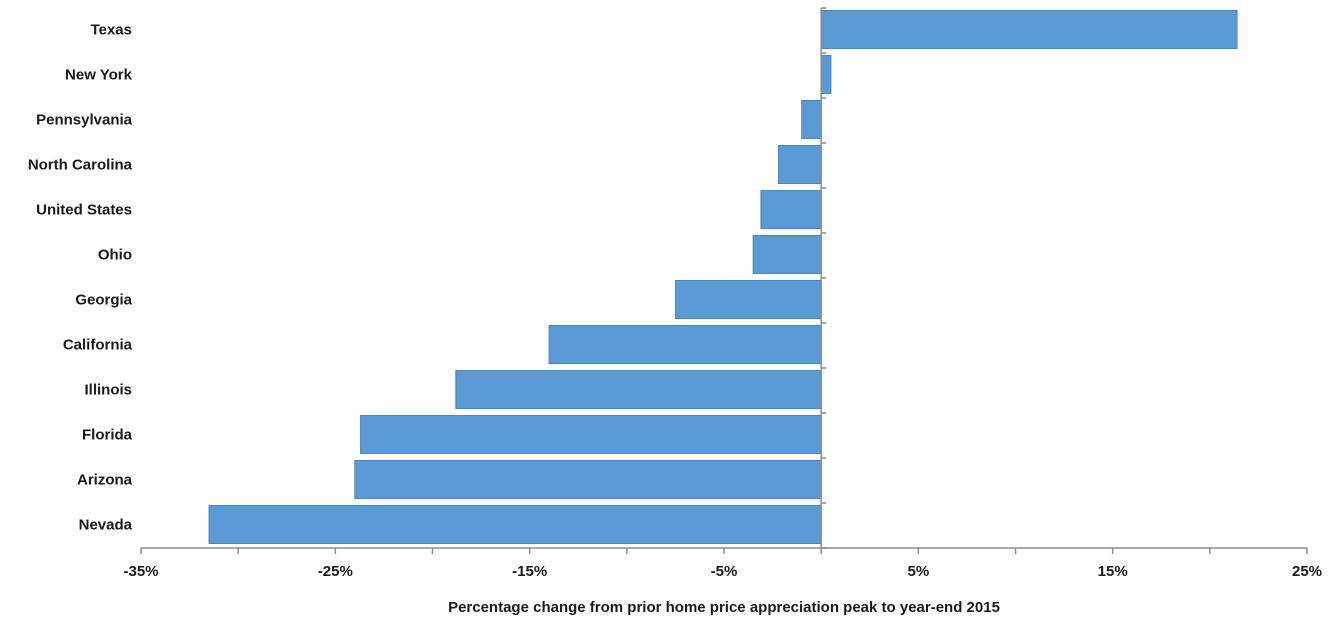 This screenshot has height=620, width=1334. I want to click on x-tick-label: 25%, so click(1307, 571).